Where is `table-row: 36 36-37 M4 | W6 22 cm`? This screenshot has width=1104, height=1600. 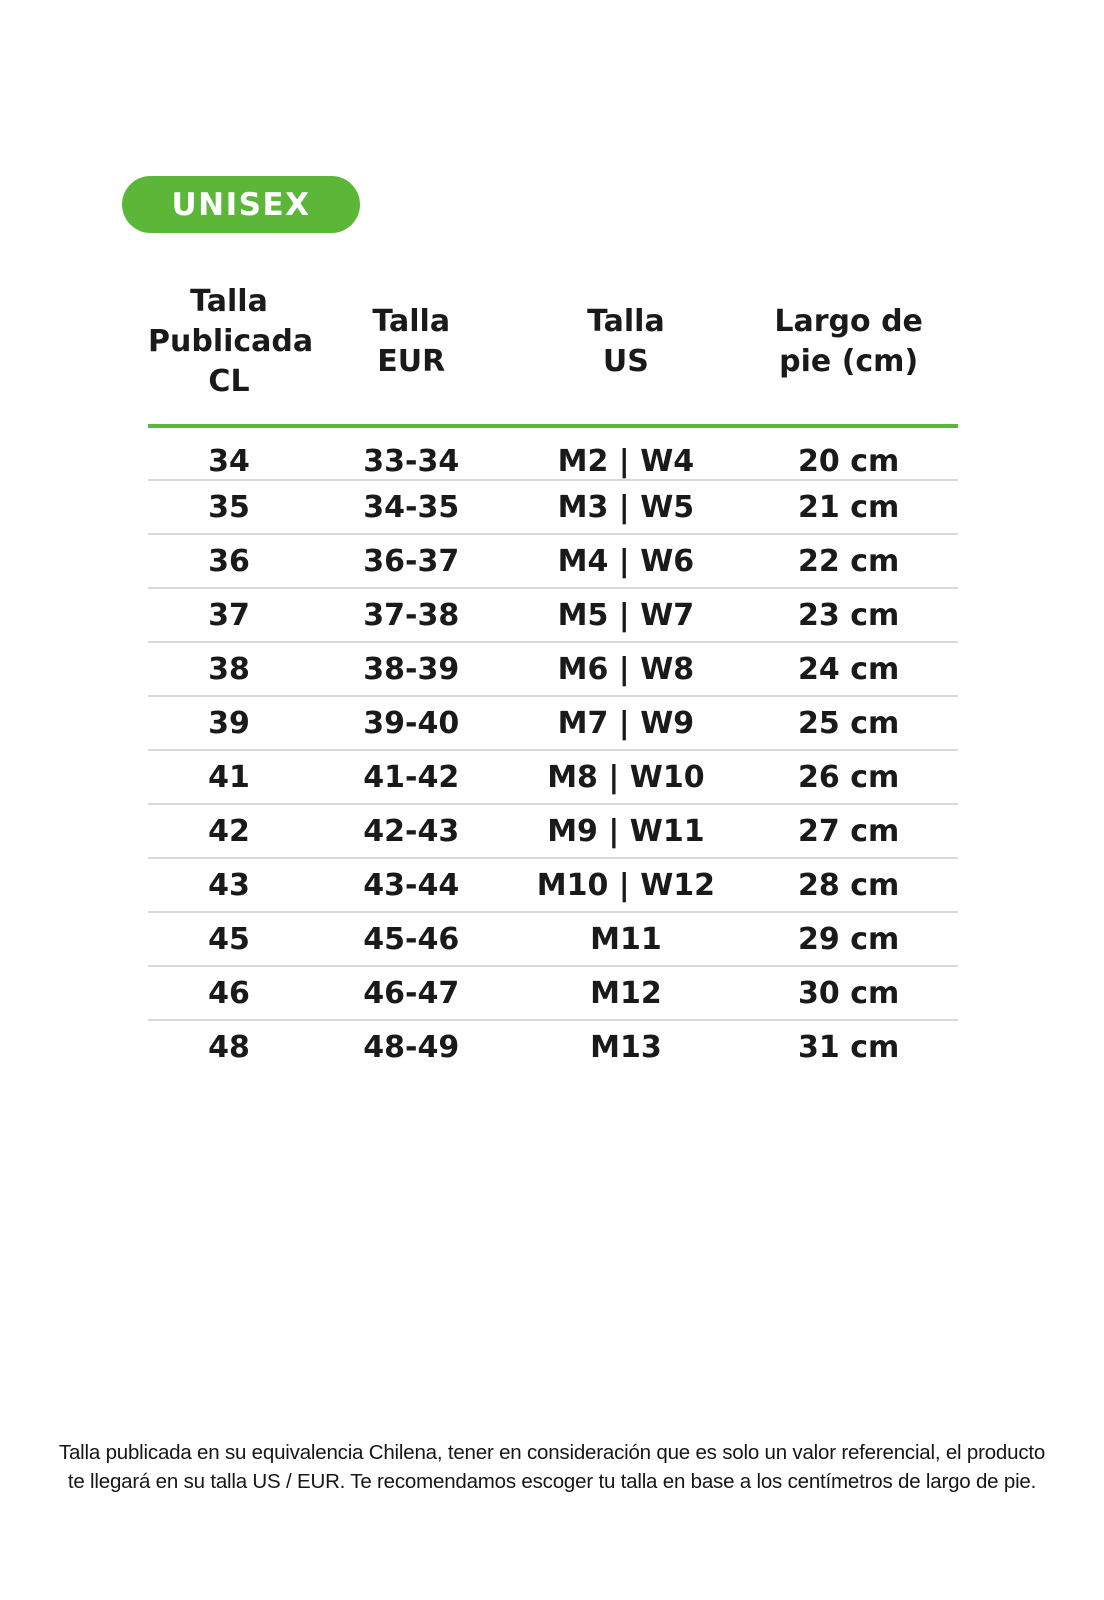 table-row: 36 36-37 M4 | W6 22 cm is located at coordinates (553, 560).